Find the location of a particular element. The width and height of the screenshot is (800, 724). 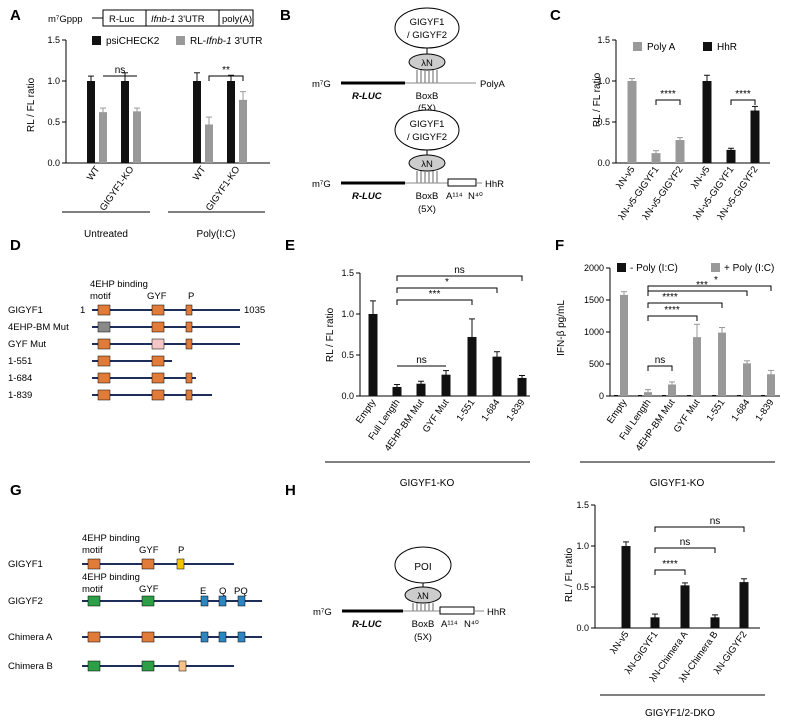

g-row-chimera-b: Chimera B is located at coordinates (121, 666).